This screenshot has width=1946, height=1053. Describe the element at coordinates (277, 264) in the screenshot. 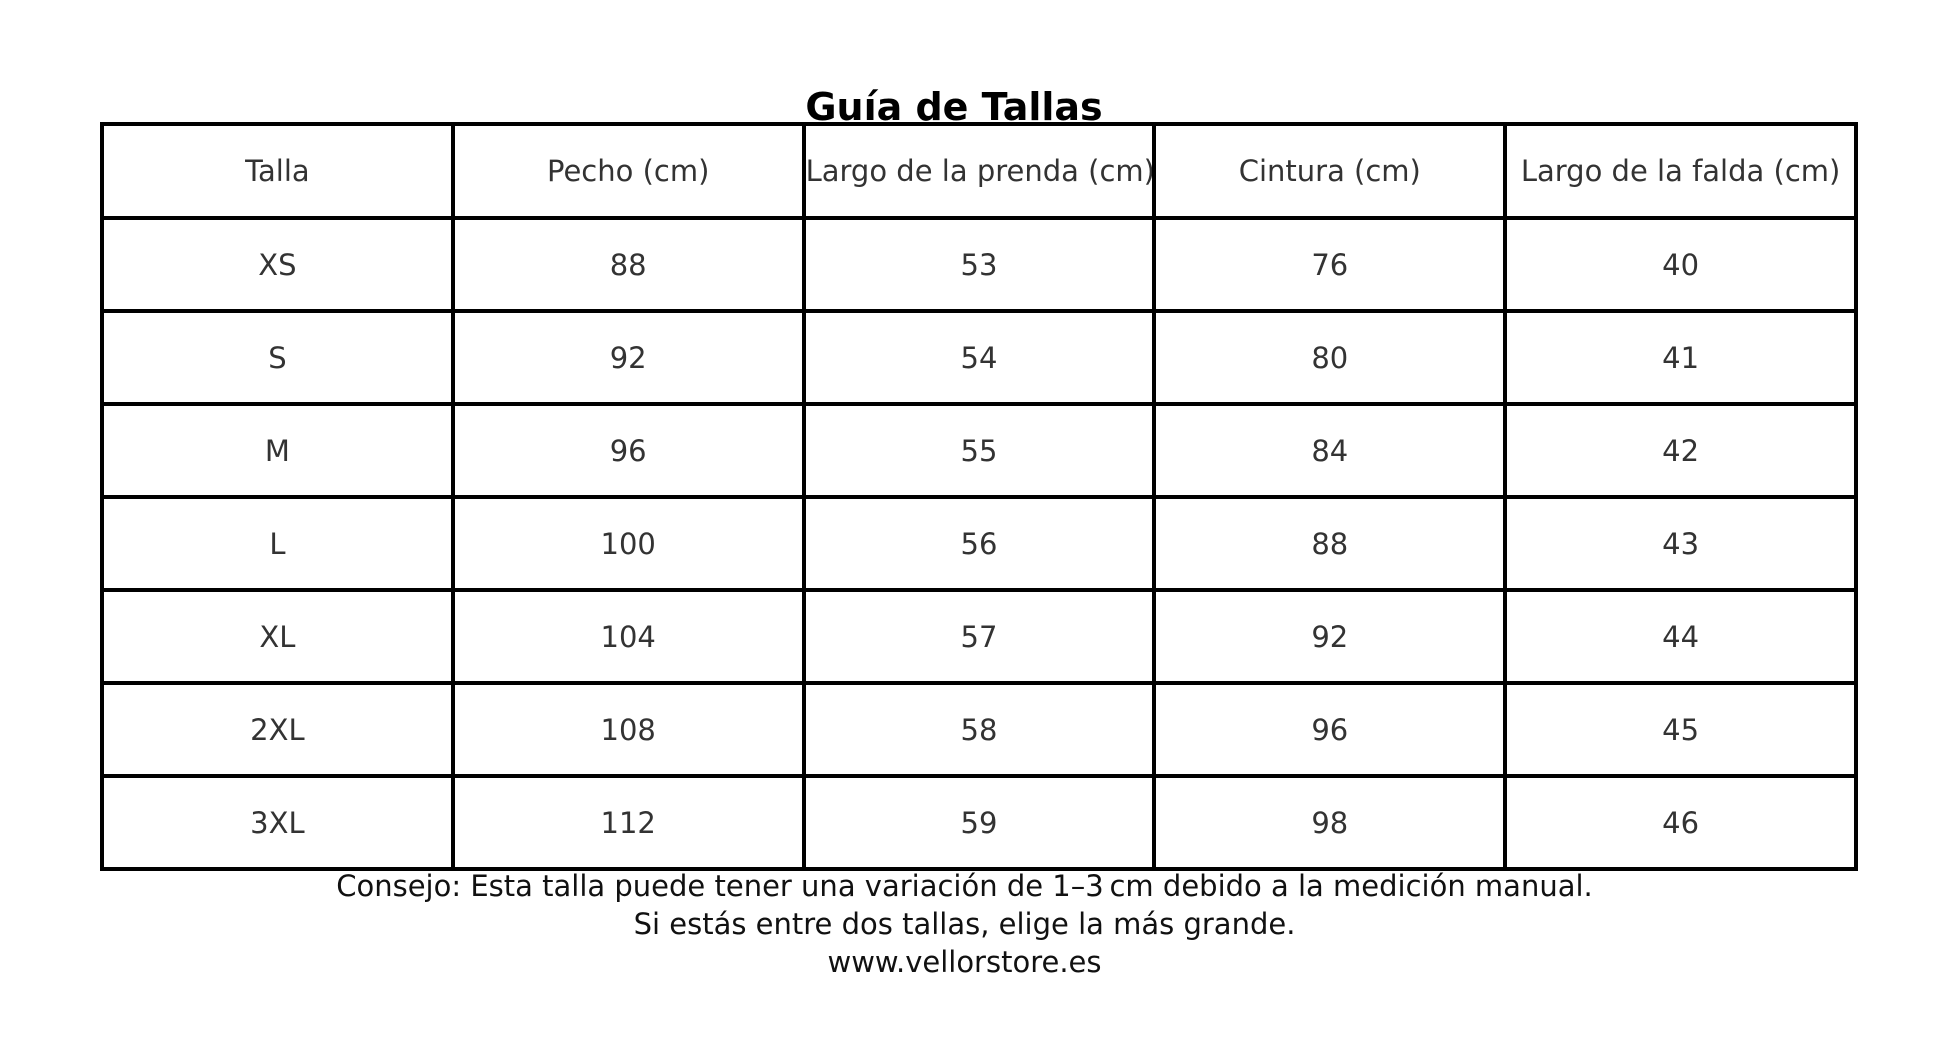

I see `size-label-cell: XS` at that location.